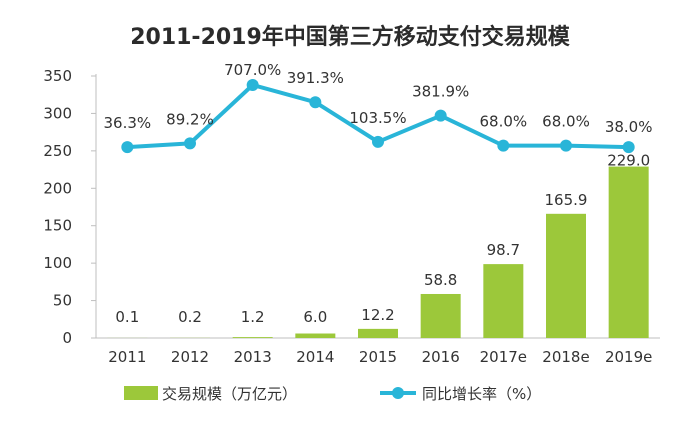  What do you see at coordinates (57, 113) in the screenshot?
I see `y-tick-label: 300` at bounding box center [57, 113].